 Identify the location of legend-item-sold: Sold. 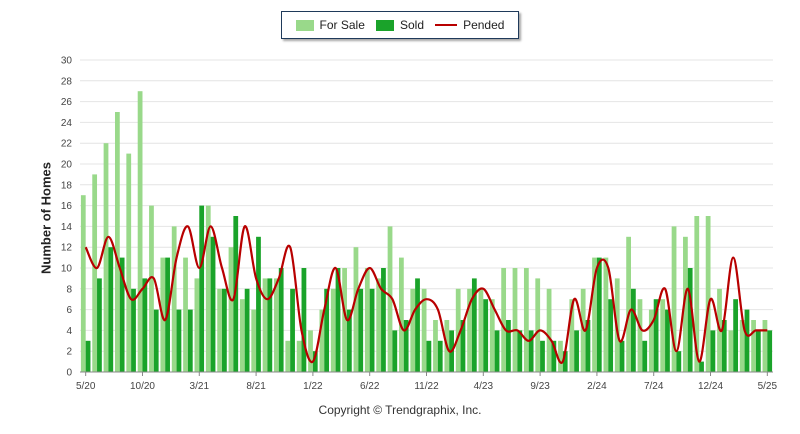
(399, 25).